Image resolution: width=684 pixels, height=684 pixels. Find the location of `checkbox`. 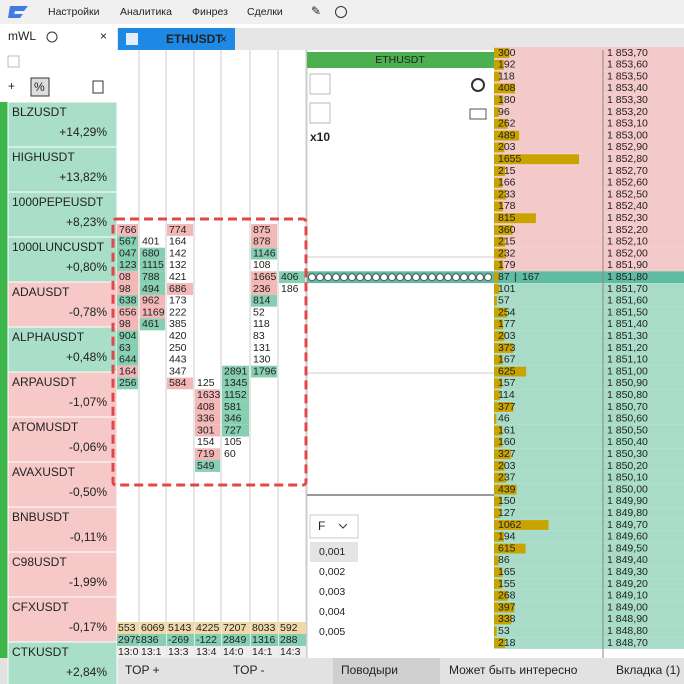

checkbox is located at coordinates (13, 61).